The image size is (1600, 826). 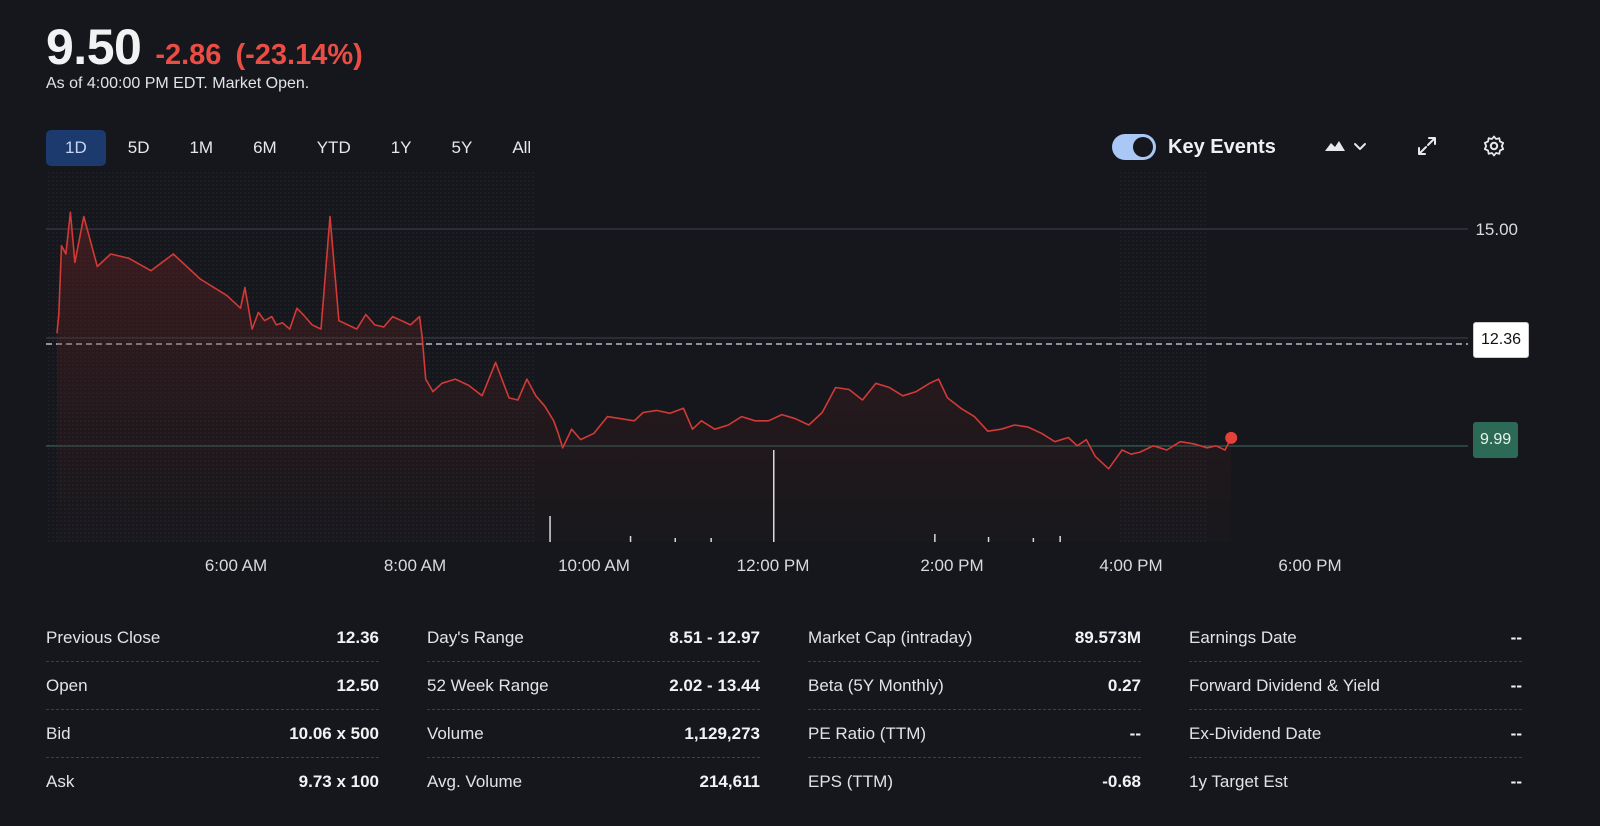 I want to click on range-1m: 1M, so click(x=201, y=147).